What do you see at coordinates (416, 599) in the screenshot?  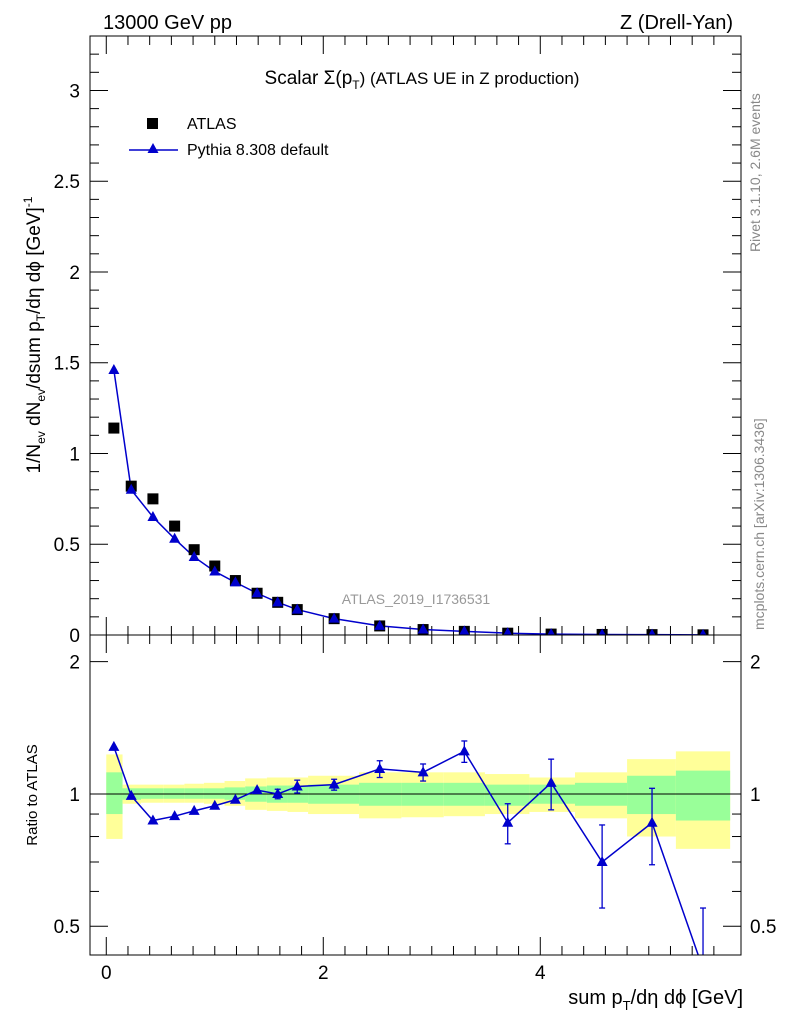 I see `analysis-id-watermark: ATLAS_2019_I1736531` at bounding box center [416, 599].